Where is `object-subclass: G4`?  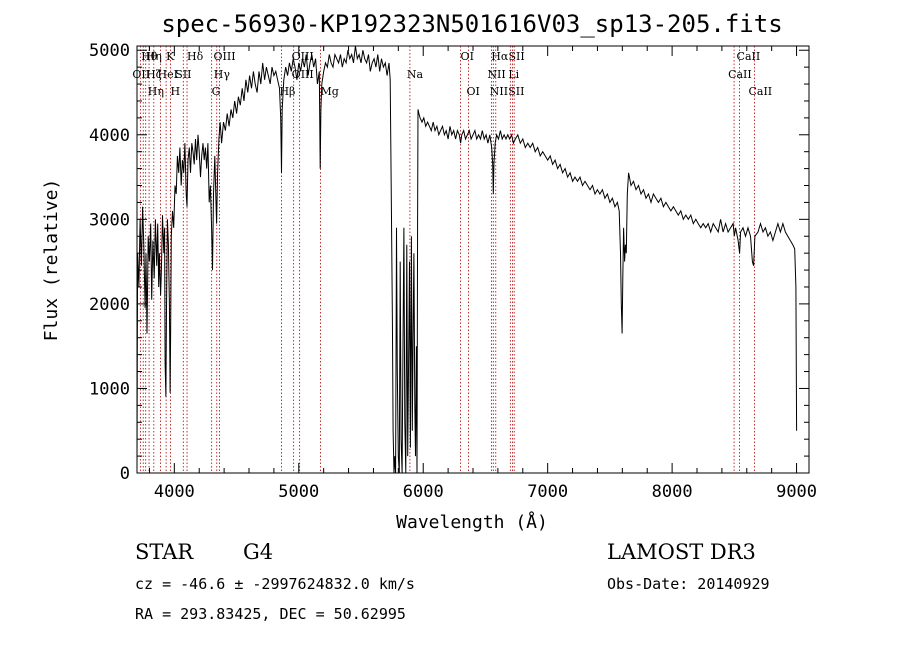 object-subclass: G4 is located at coordinates (258, 552).